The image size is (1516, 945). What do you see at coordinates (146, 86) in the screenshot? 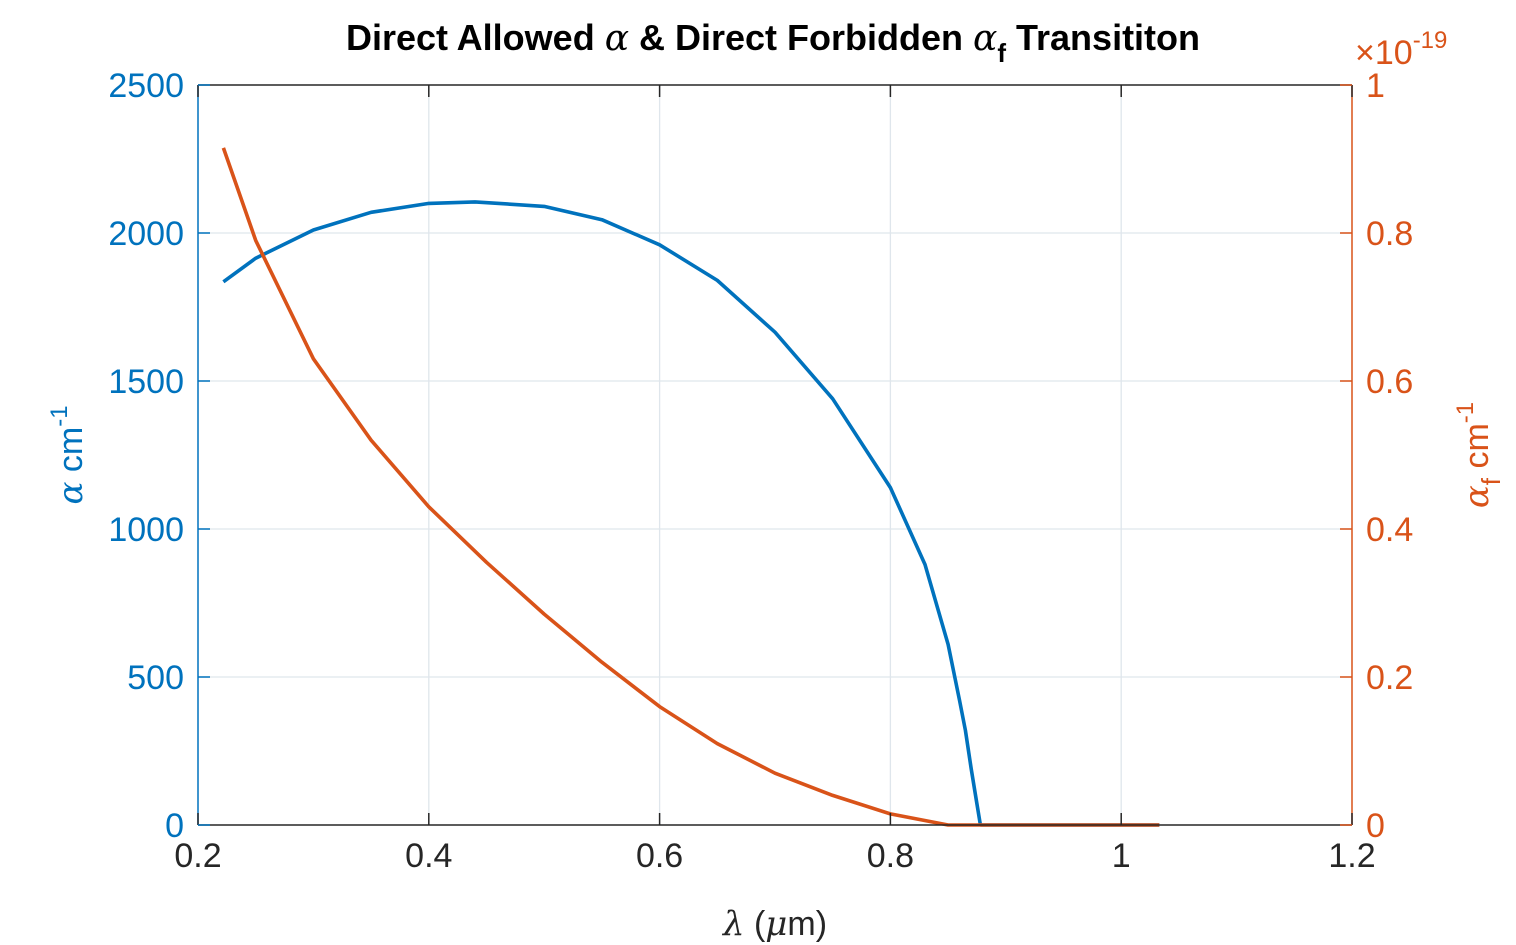
I see `y-left-tick-label: 2500` at bounding box center [146, 86].